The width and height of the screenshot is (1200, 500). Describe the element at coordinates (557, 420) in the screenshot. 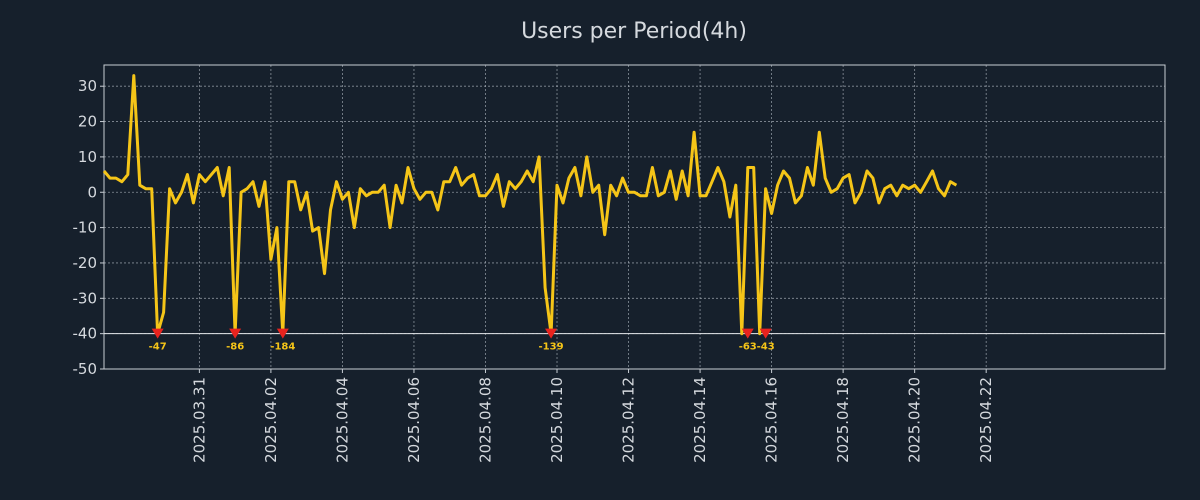

I see `x-tick-label: 2025.04.10` at that location.